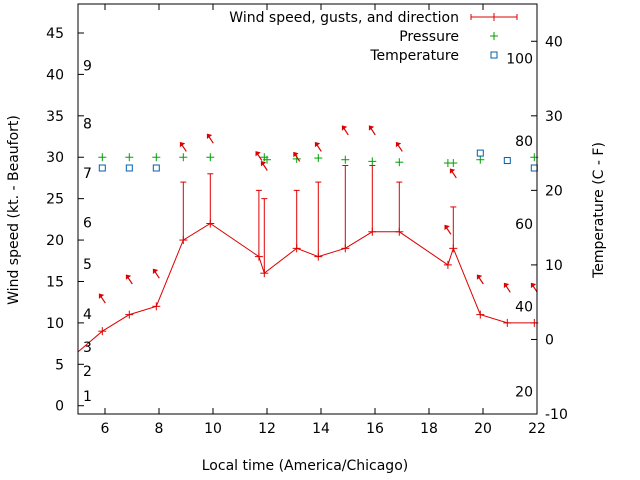  Describe the element at coordinates (55, 200) in the screenshot. I see `y-tick-label: 25` at that location.